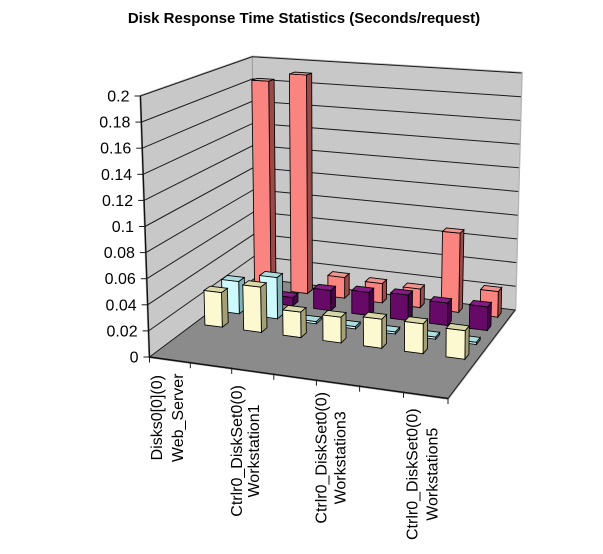 This screenshot has height=554, width=603. I want to click on svg-text: 0.04, so click(121, 305).